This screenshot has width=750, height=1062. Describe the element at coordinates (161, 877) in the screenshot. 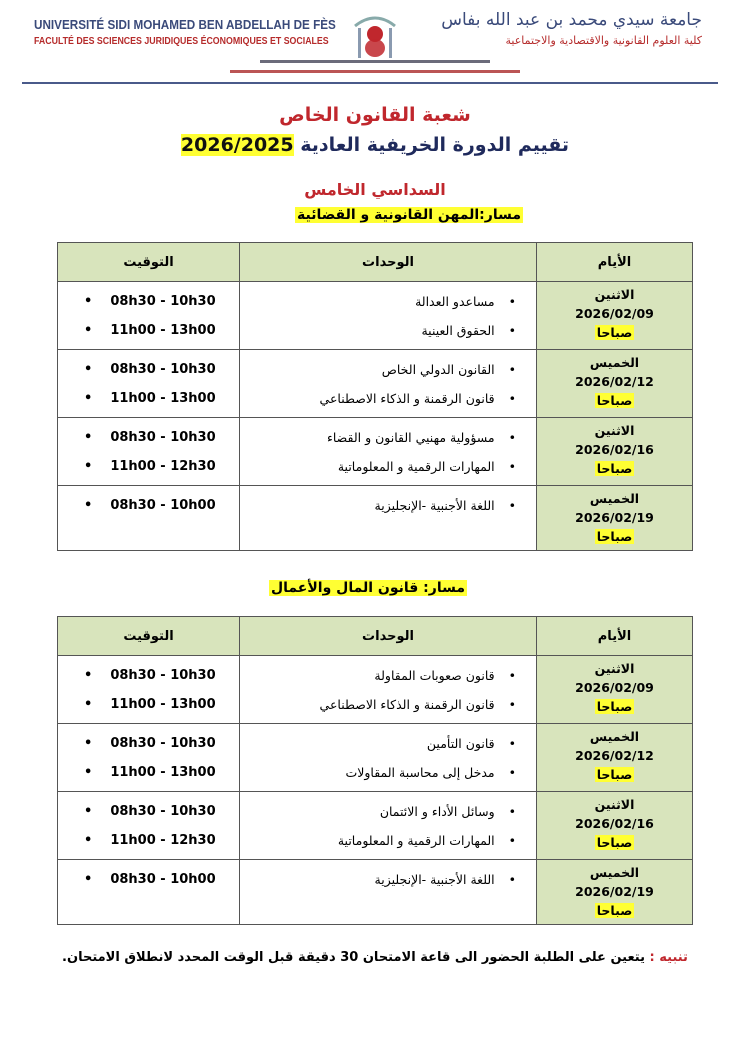

I see `time-list: 08h30 - 10h00` at that location.